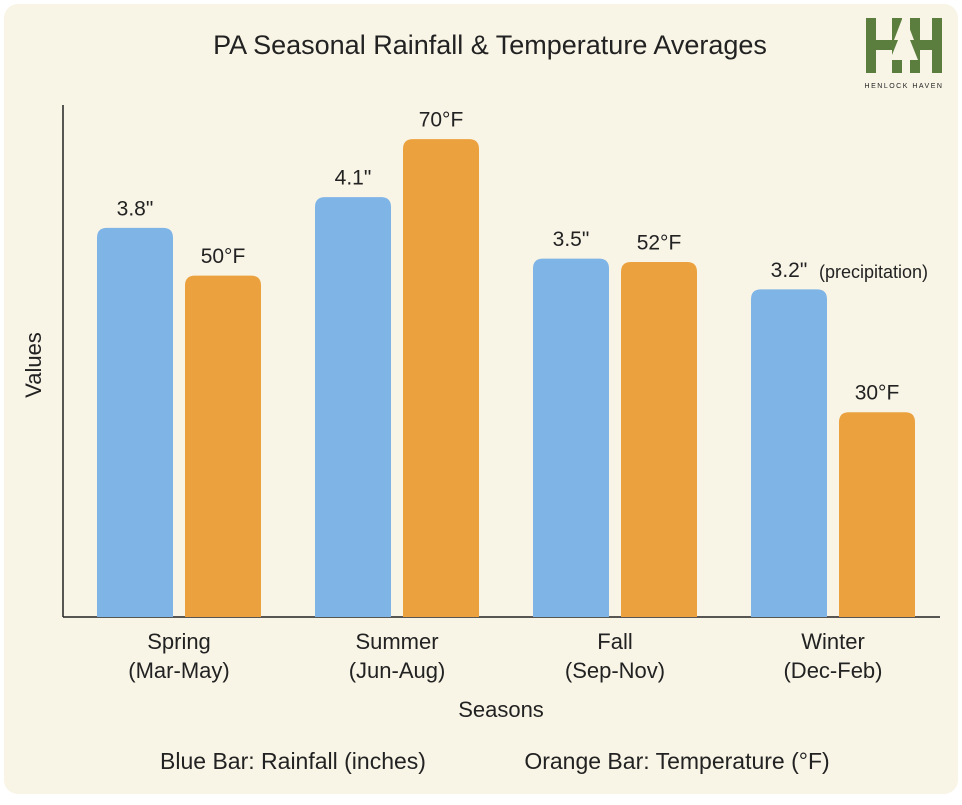 The width and height of the screenshot is (962, 805). What do you see at coordinates (501, 709) in the screenshot?
I see `x-axis-label: Seasons` at bounding box center [501, 709].